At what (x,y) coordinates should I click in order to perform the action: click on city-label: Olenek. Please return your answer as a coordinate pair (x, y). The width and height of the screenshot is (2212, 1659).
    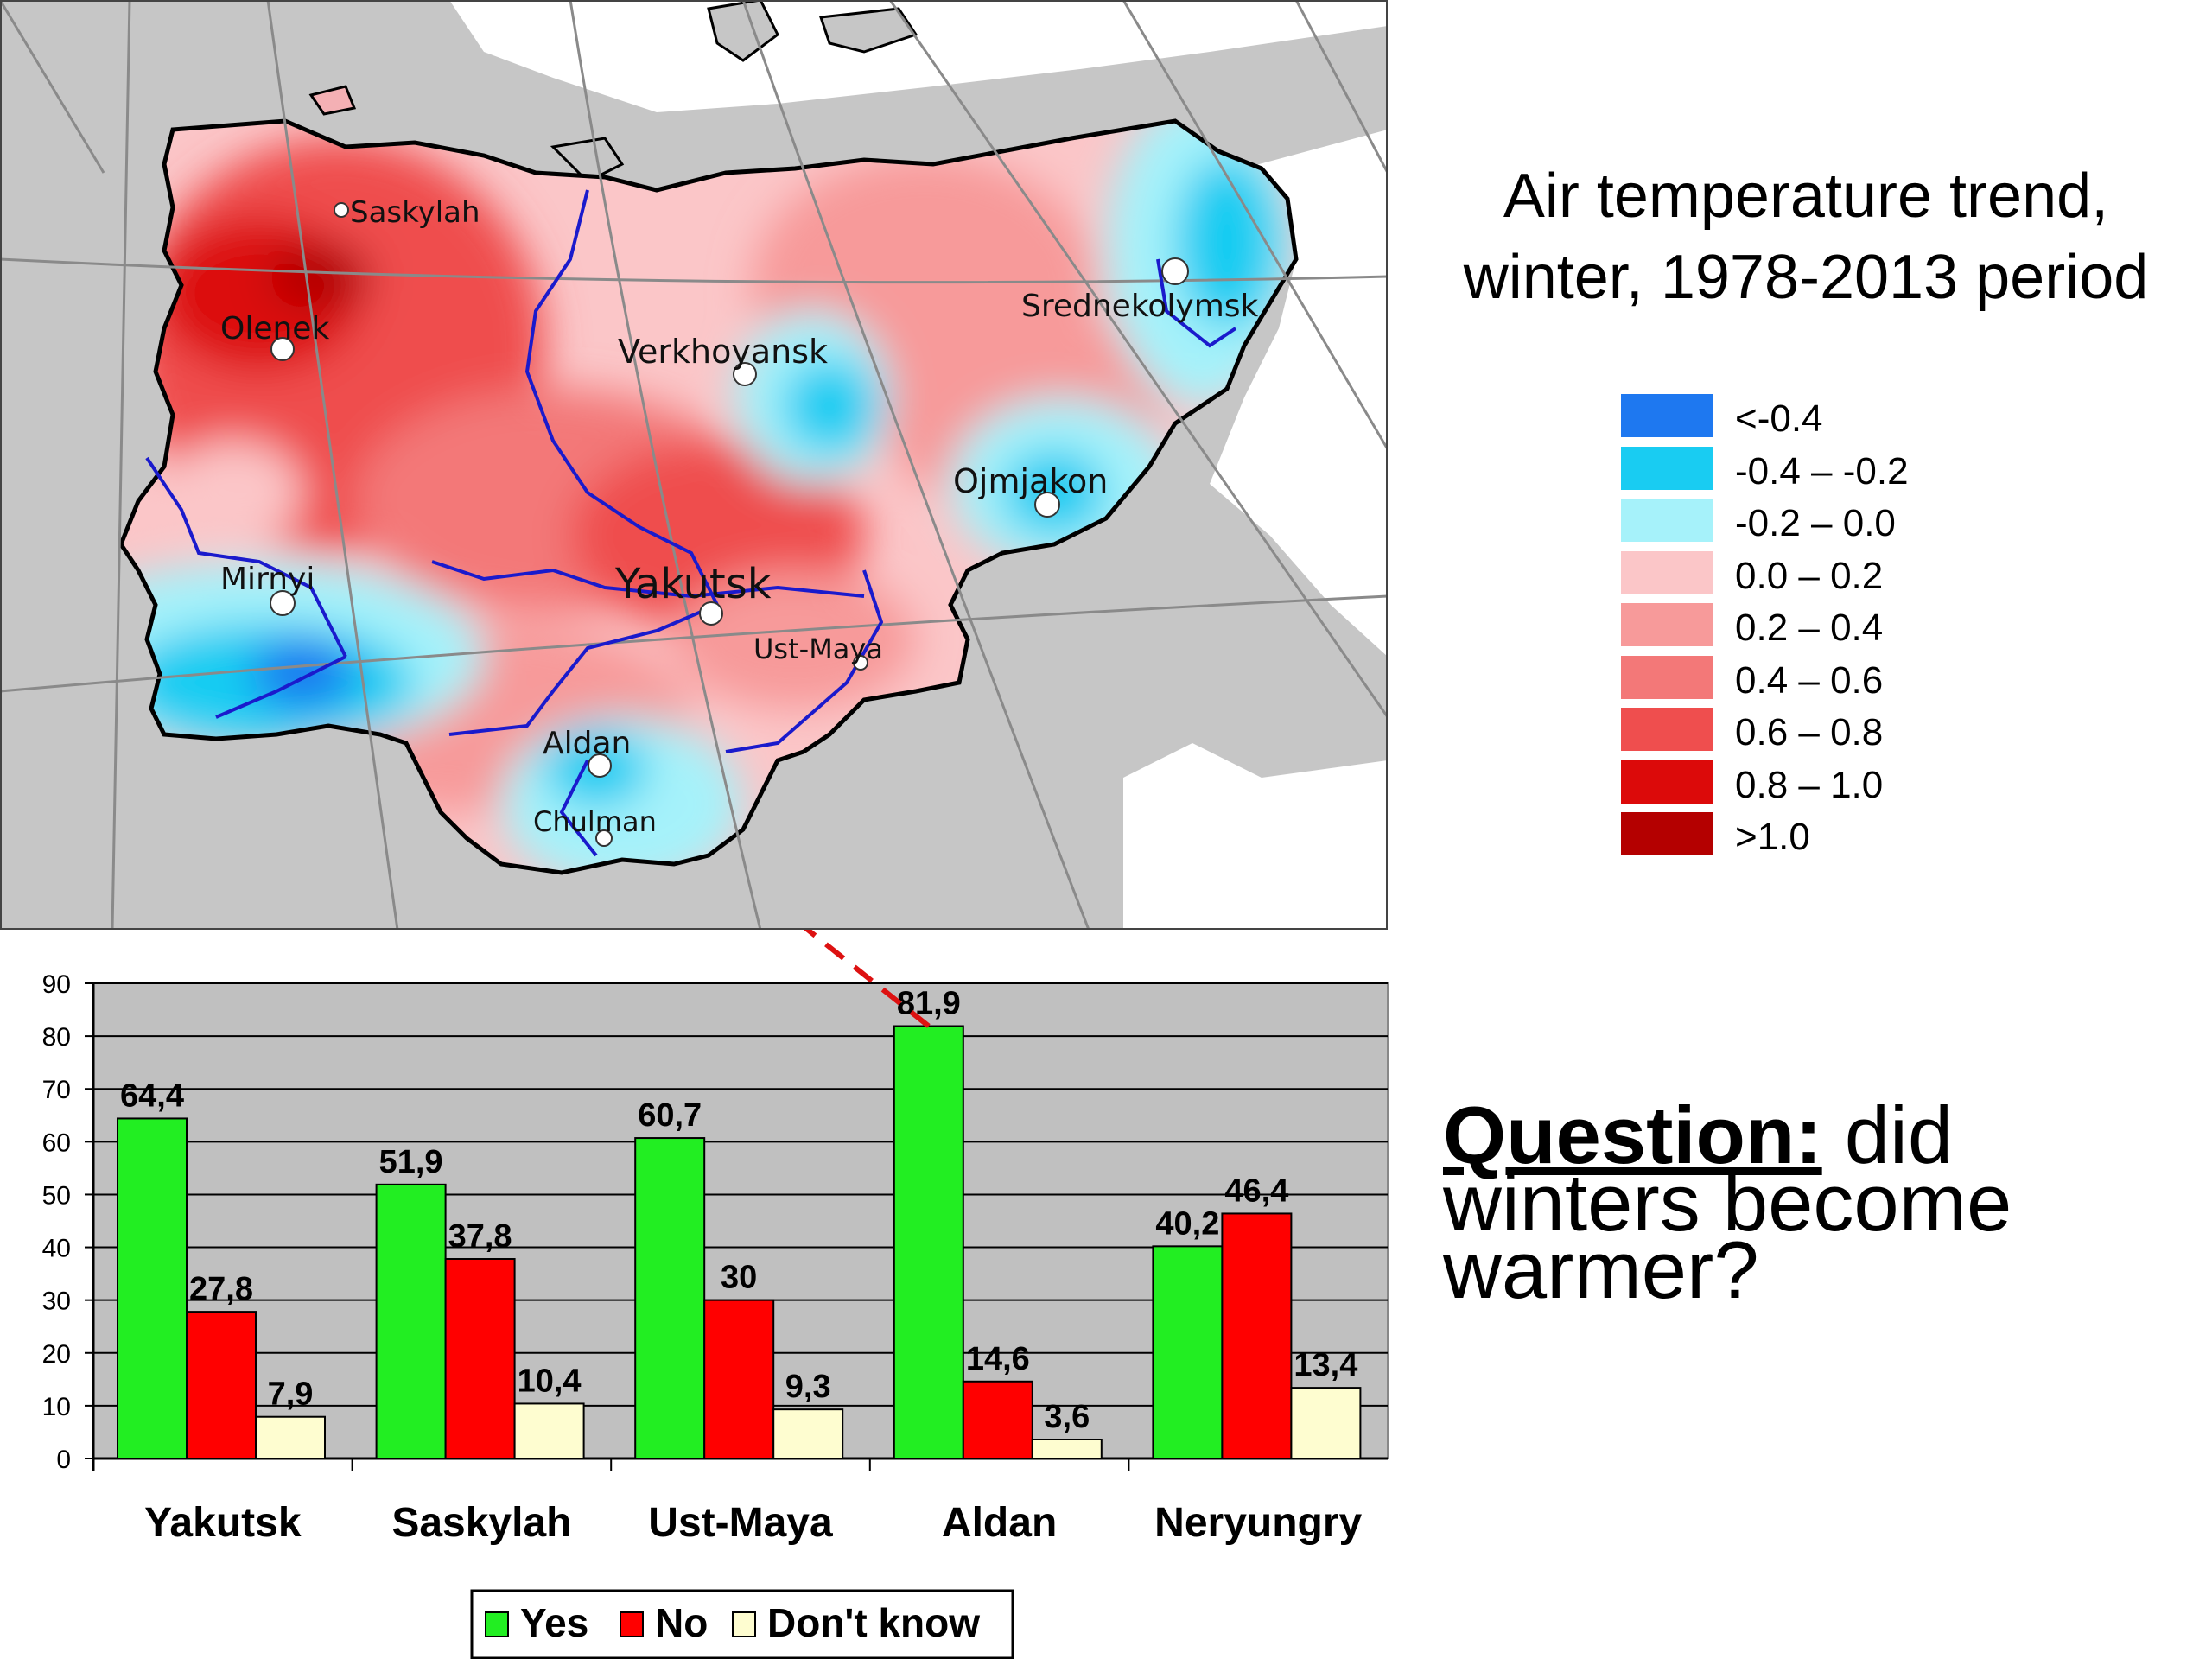
    Looking at the image, I should click on (274, 328).